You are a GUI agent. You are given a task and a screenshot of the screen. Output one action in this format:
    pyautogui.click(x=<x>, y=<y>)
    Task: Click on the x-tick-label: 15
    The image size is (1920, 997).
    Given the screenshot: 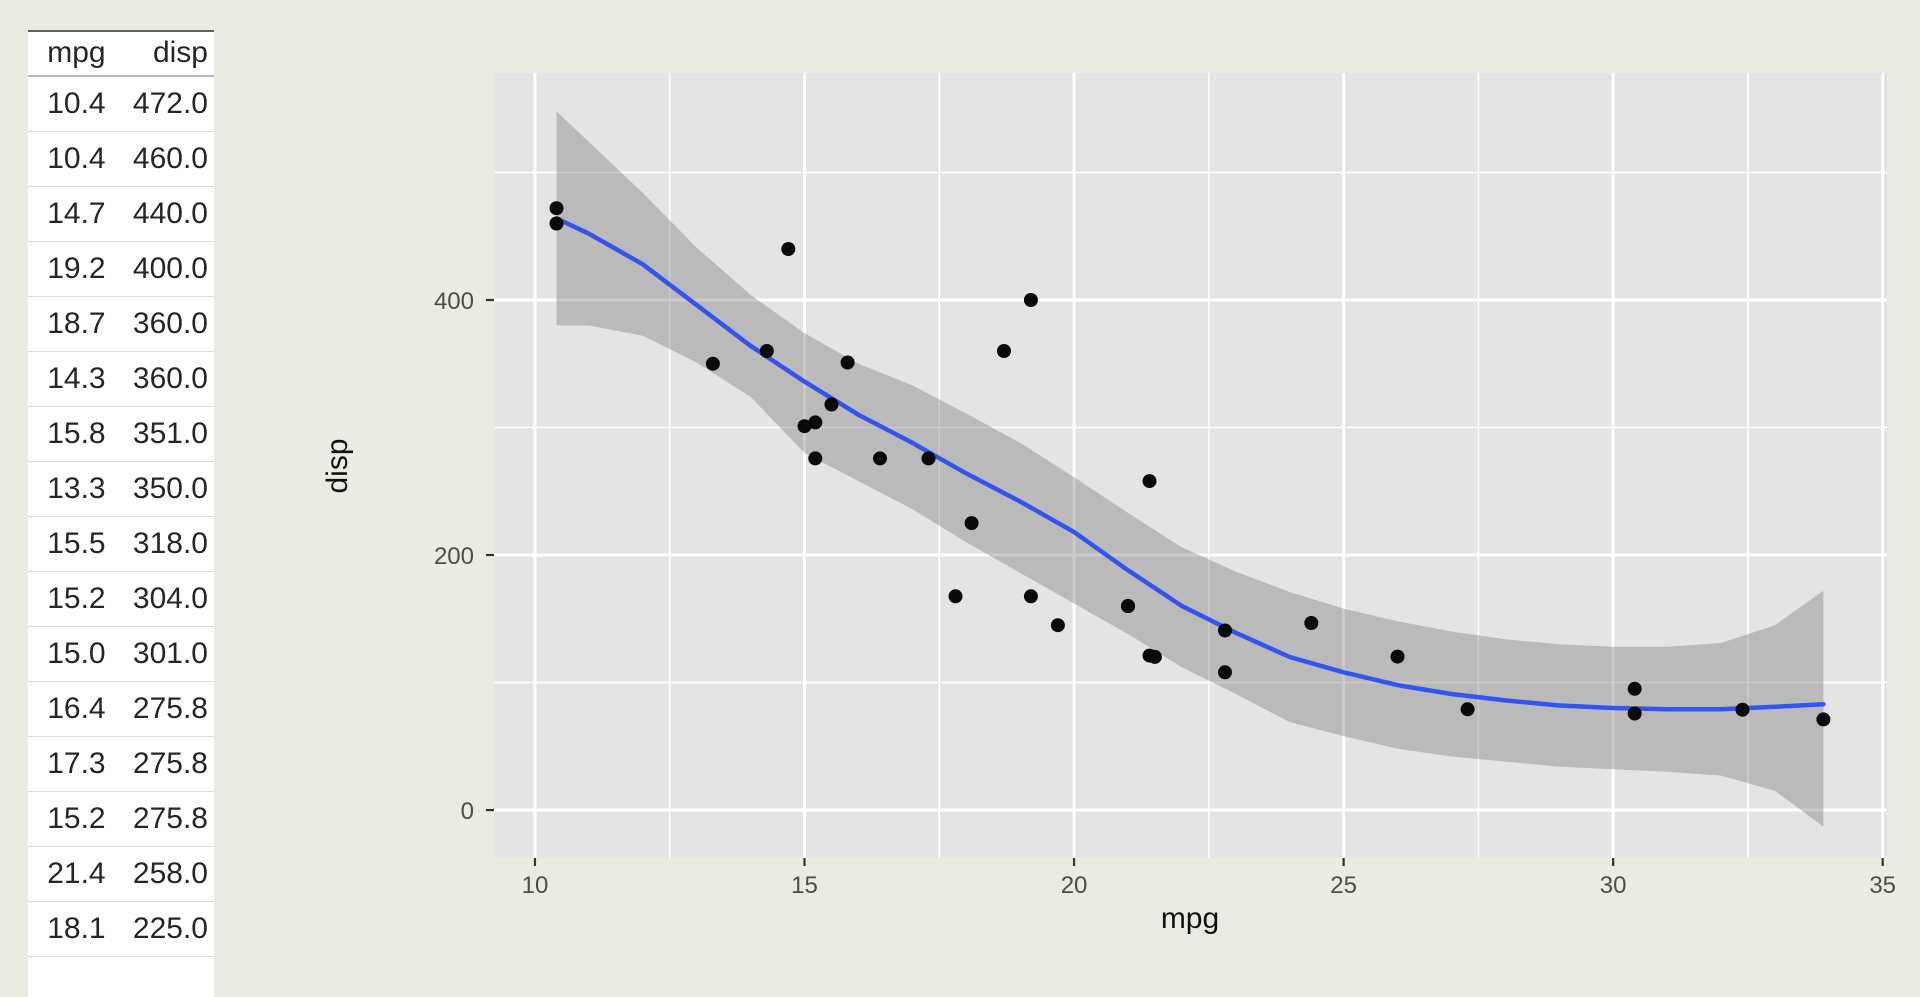 What is the action you would take?
    pyautogui.click(x=804, y=885)
    